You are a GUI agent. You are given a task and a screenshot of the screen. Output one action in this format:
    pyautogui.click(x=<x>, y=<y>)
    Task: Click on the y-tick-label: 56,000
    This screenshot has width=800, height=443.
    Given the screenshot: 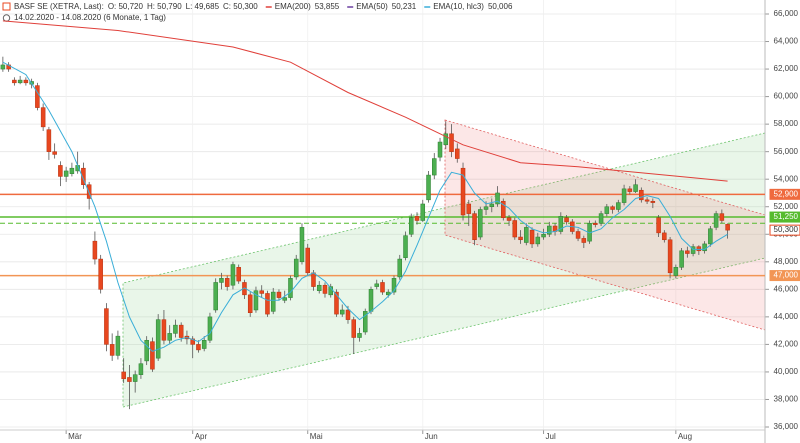 What is the action you would take?
    pyautogui.click(x=786, y=151)
    